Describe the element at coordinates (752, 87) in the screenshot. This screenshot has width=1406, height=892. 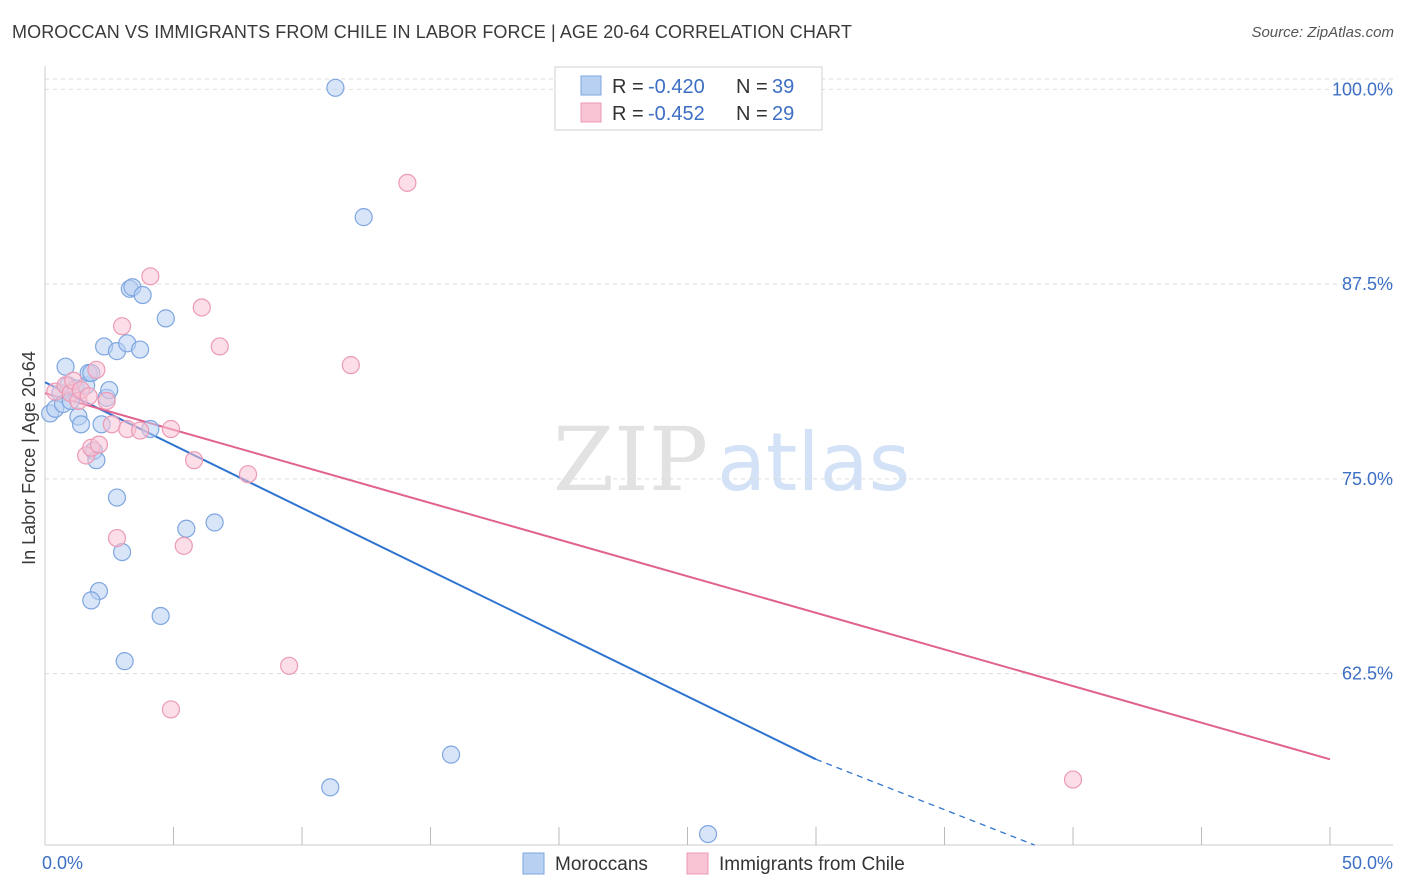
I see `legend-n-label-moroccans: N =` at that location.